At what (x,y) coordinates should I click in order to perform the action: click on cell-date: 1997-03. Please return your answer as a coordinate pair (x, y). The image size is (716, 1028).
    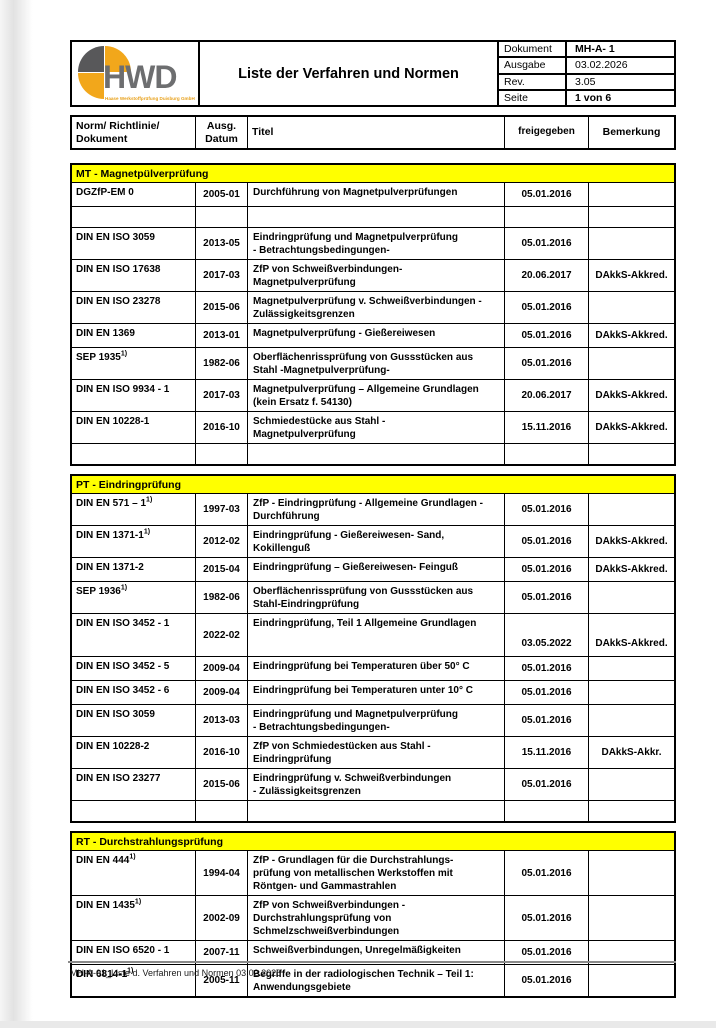
    Looking at the image, I should click on (222, 509).